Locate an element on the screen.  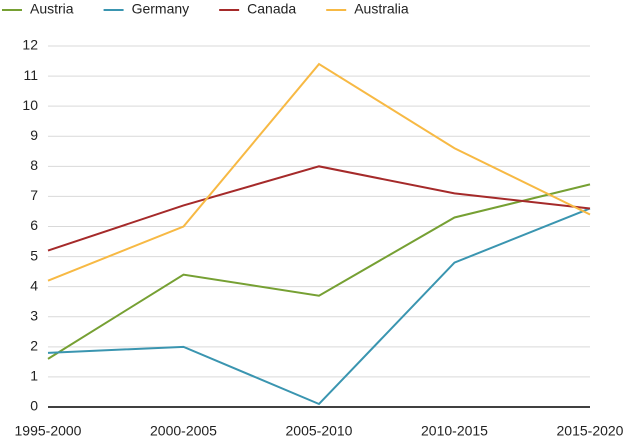
legend-label: Austria is located at coordinates (52, 9).